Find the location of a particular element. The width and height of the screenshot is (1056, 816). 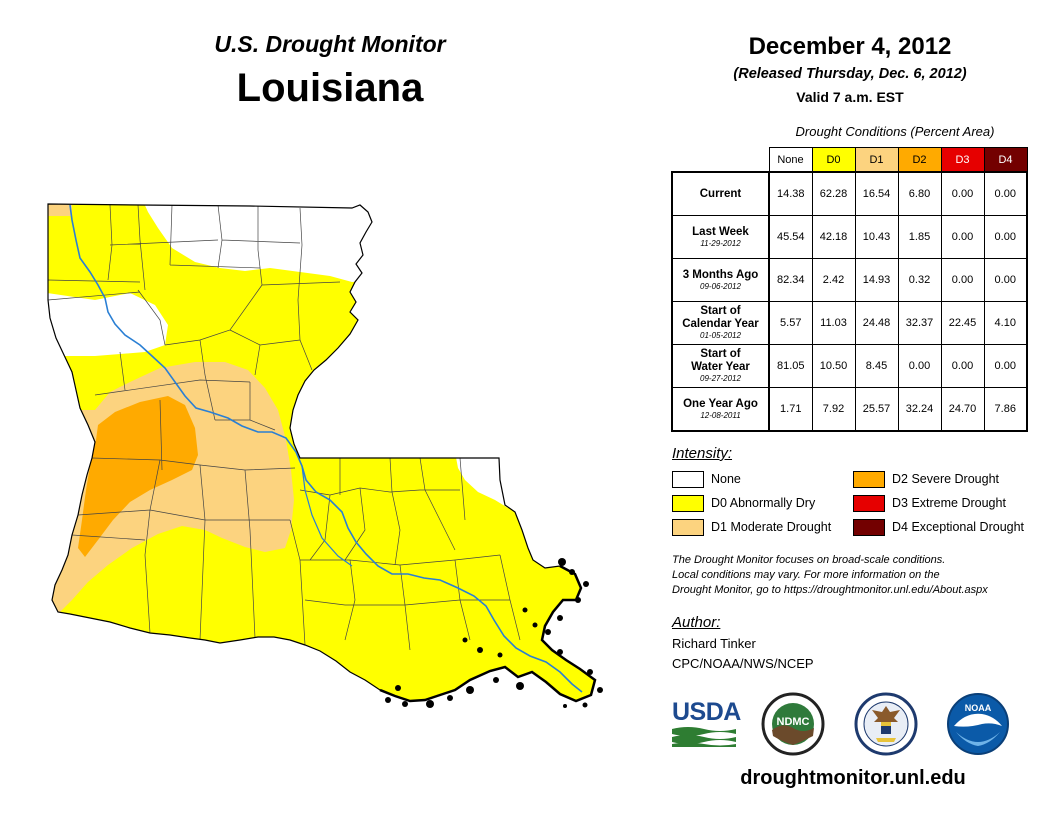

legend-item-d4: D4 Exceptional Drought is located at coordinates (938, 527).